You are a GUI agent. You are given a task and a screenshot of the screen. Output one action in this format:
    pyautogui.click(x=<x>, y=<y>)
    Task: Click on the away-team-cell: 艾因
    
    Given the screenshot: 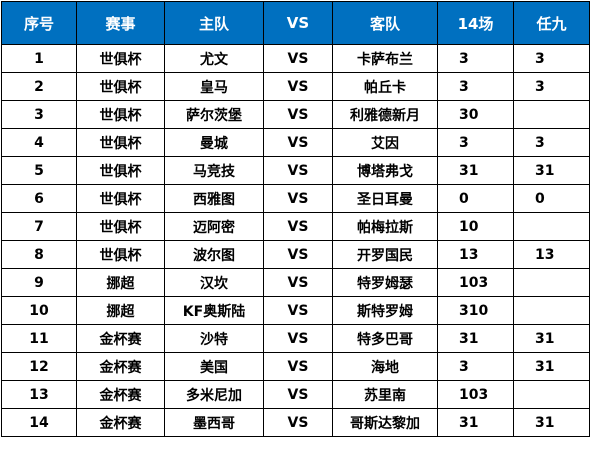 What is the action you would take?
    pyautogui.click(x=385, y=142)
    